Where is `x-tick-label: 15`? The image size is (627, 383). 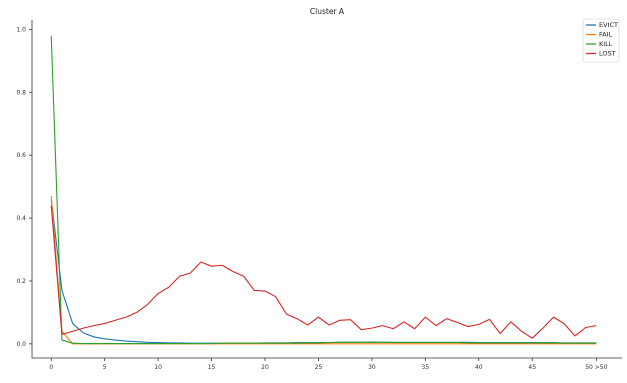
x-tick-label: 15 is located at coordinates (212, 367).